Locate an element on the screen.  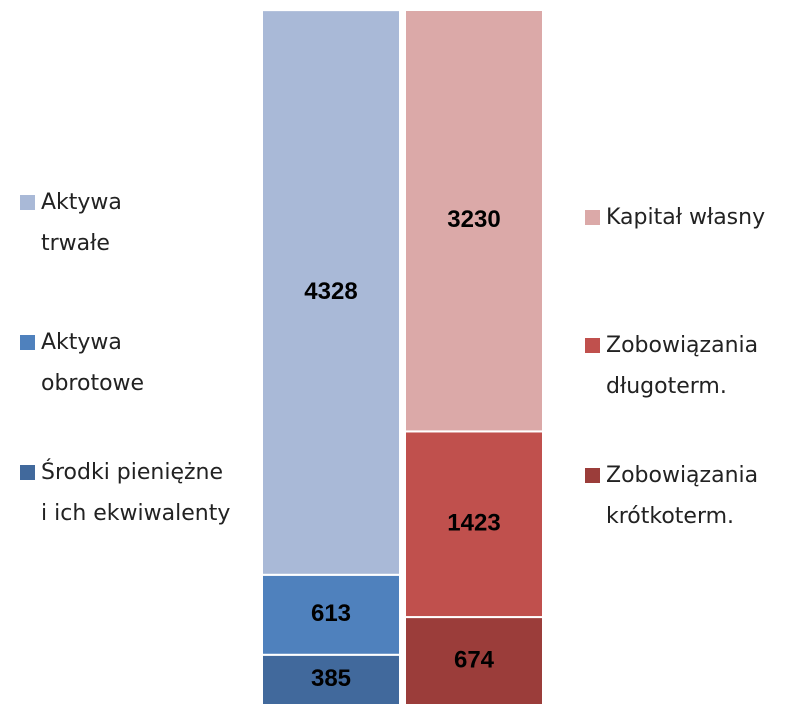
legend-item: Aktywa obrotowe is located at coordinates (85, 363).